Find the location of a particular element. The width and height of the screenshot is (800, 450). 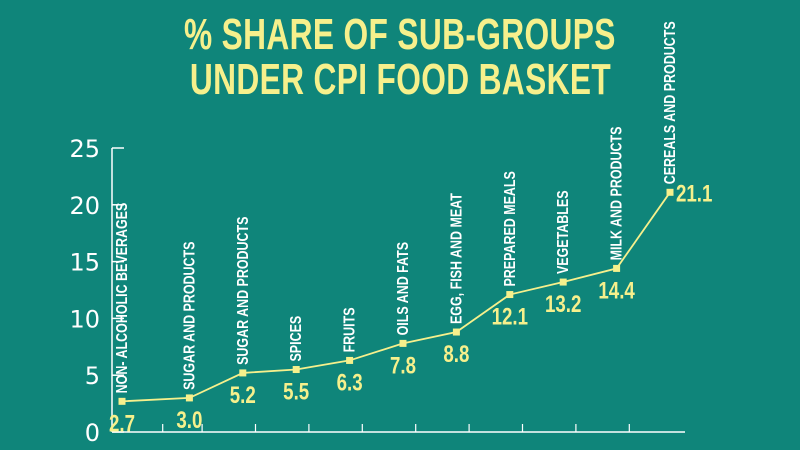

category-label: FRUITS is located at coordinates (350, 329).